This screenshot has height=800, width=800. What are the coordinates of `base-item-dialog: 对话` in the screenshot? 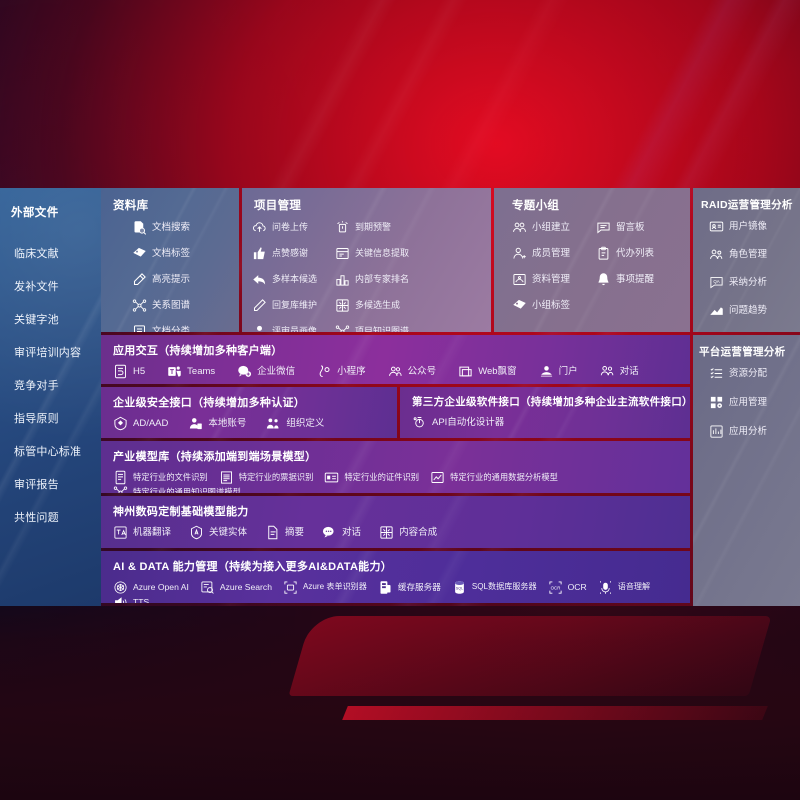 It's located at (341, 532).